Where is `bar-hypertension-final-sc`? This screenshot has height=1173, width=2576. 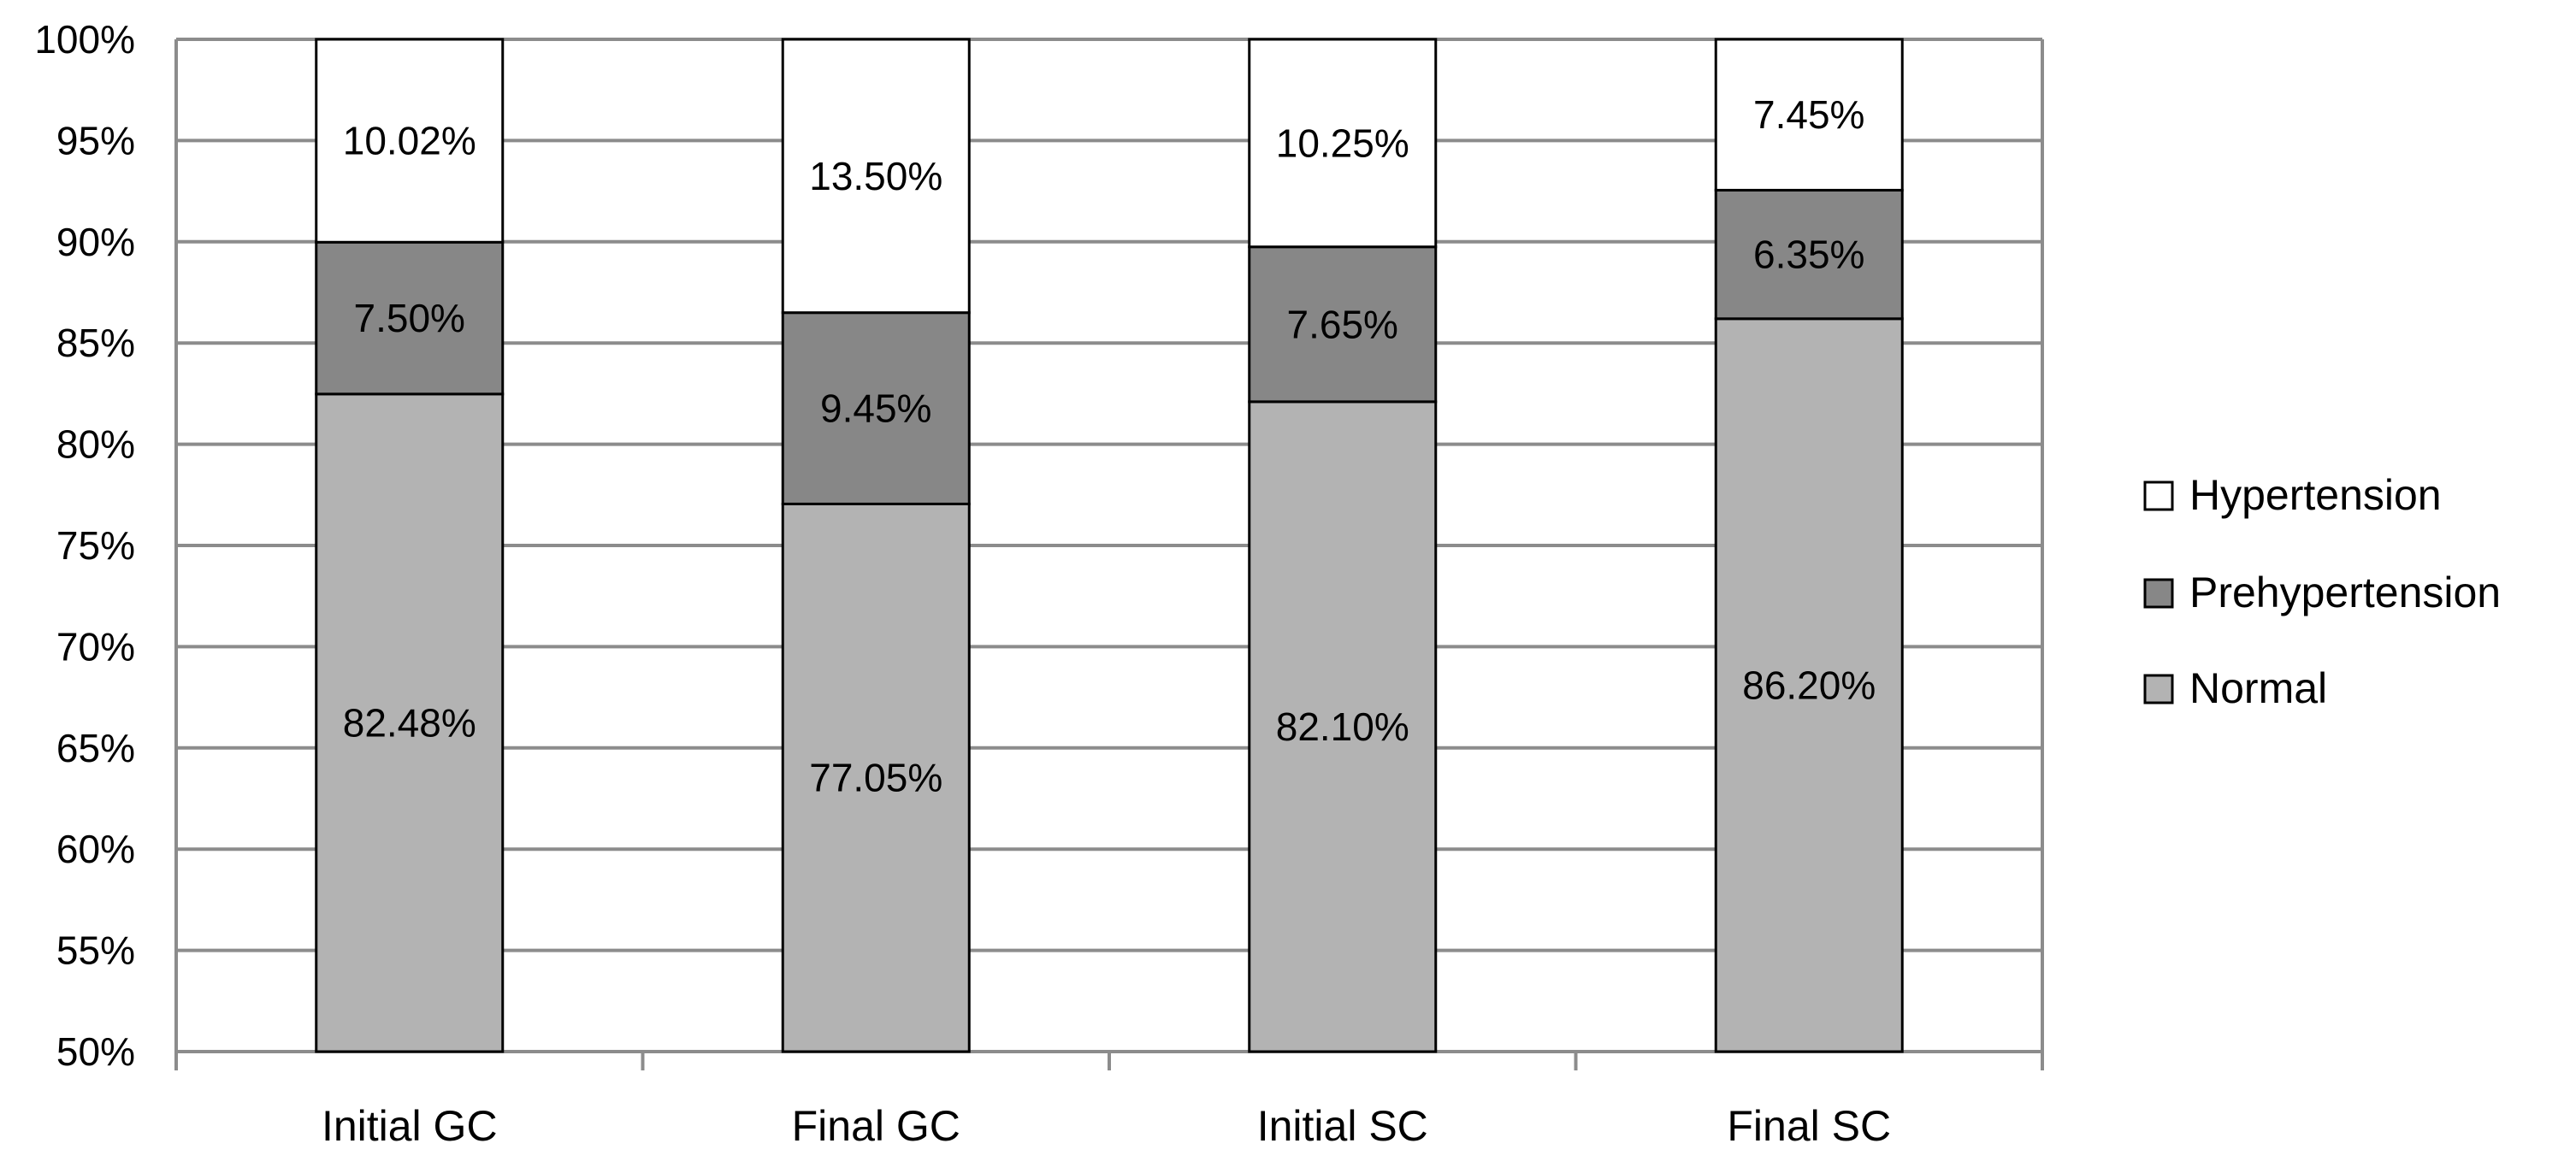 bar-hypertension-final-sc is located at coordinates (1809, 115).